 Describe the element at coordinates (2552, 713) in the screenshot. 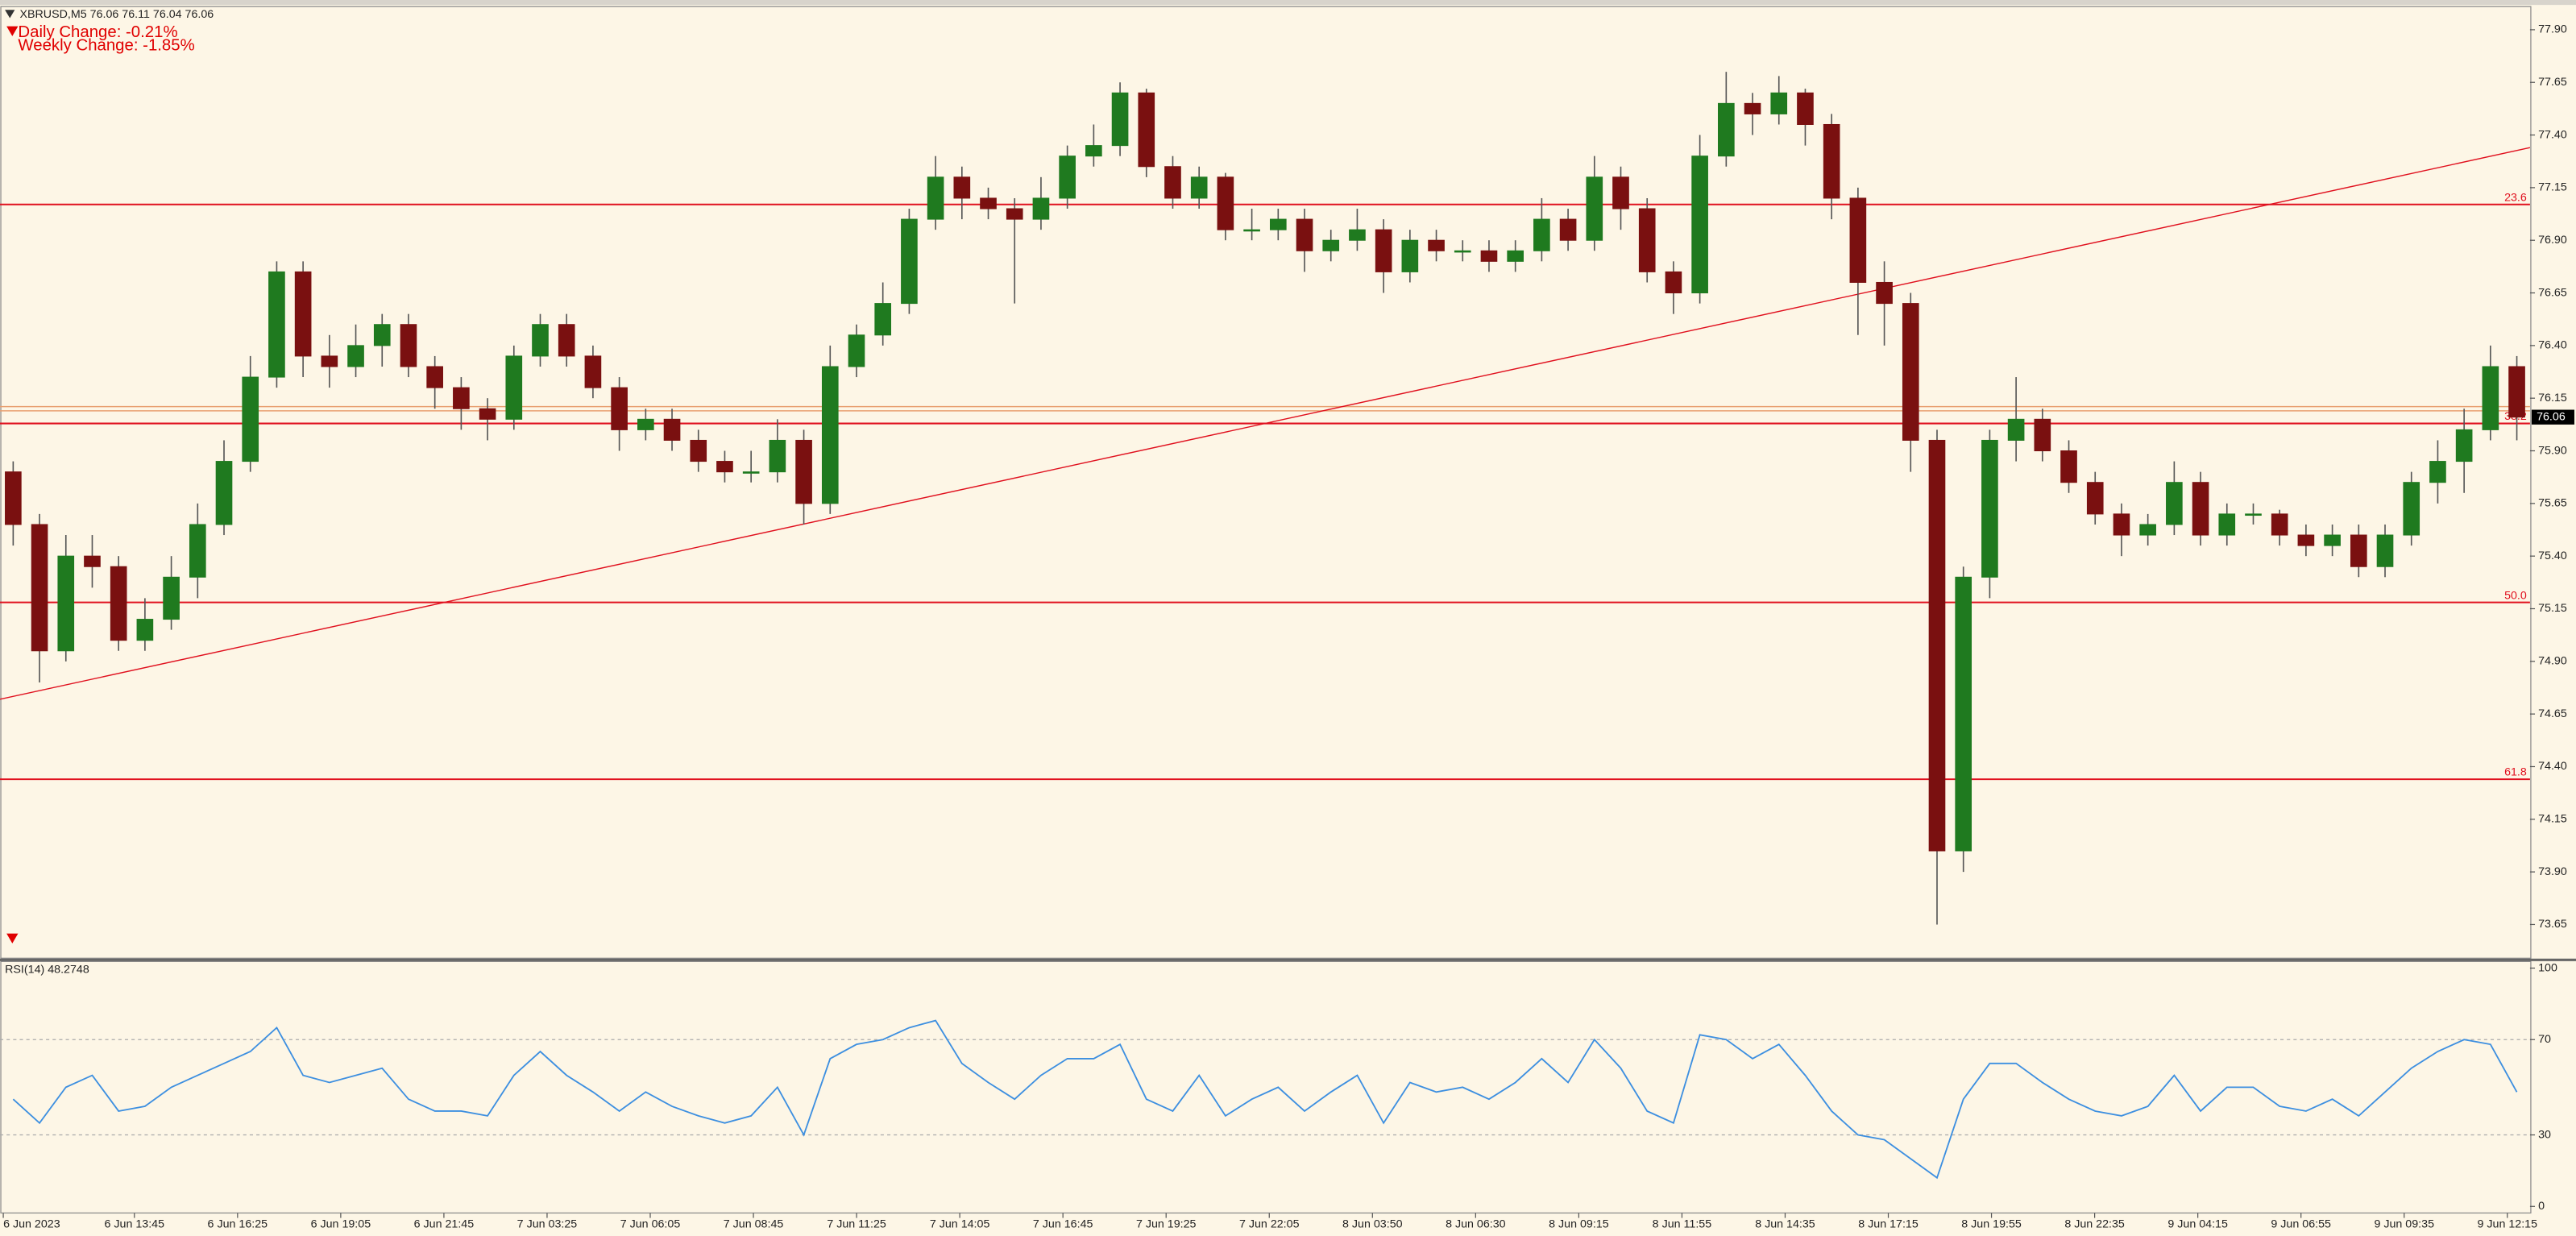

I see `y-tick-label: 74.65` at that location.